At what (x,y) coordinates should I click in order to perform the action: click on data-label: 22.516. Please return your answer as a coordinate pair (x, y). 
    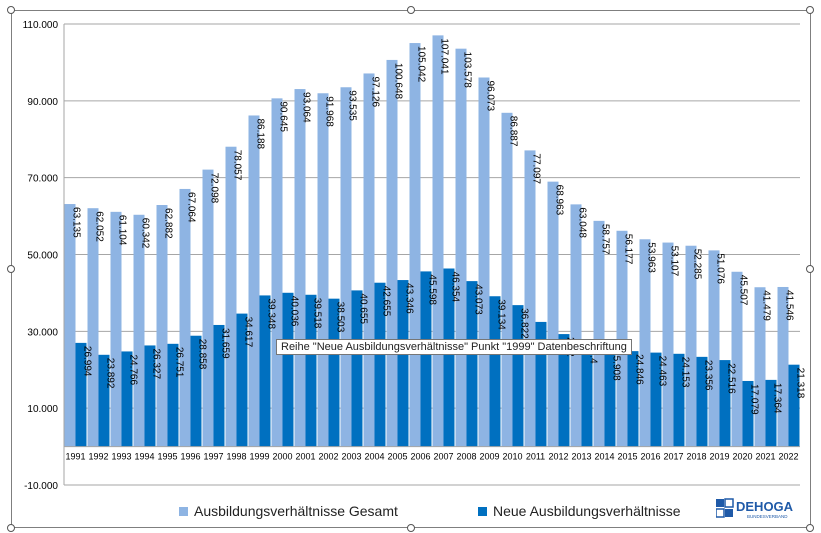
    Looking at the image, I should click on (731, 378).